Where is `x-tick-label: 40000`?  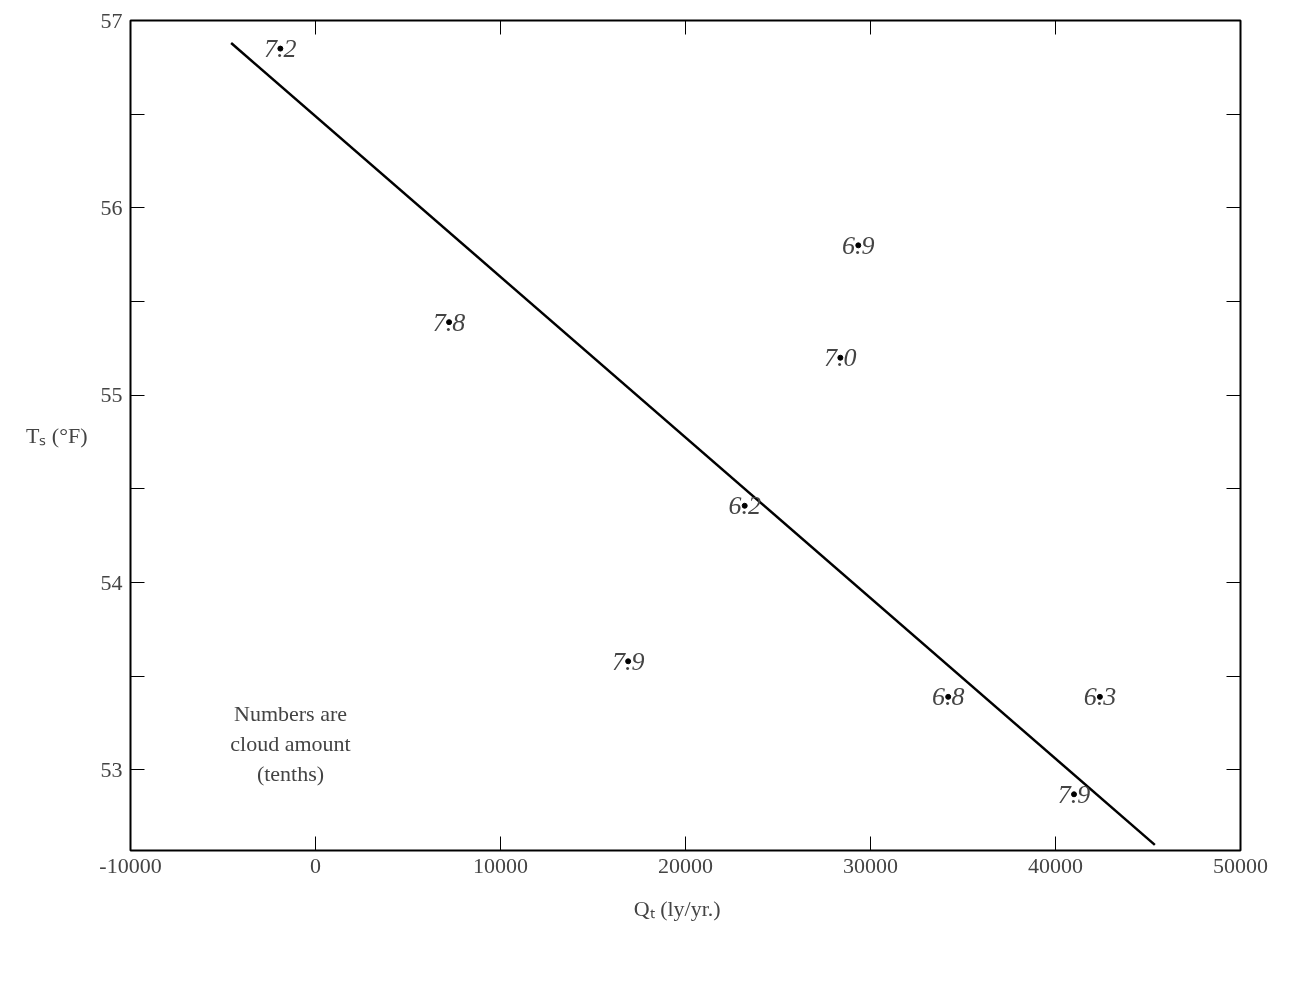 x-tick-label: 40000 is located at coordinates (1055, 865).